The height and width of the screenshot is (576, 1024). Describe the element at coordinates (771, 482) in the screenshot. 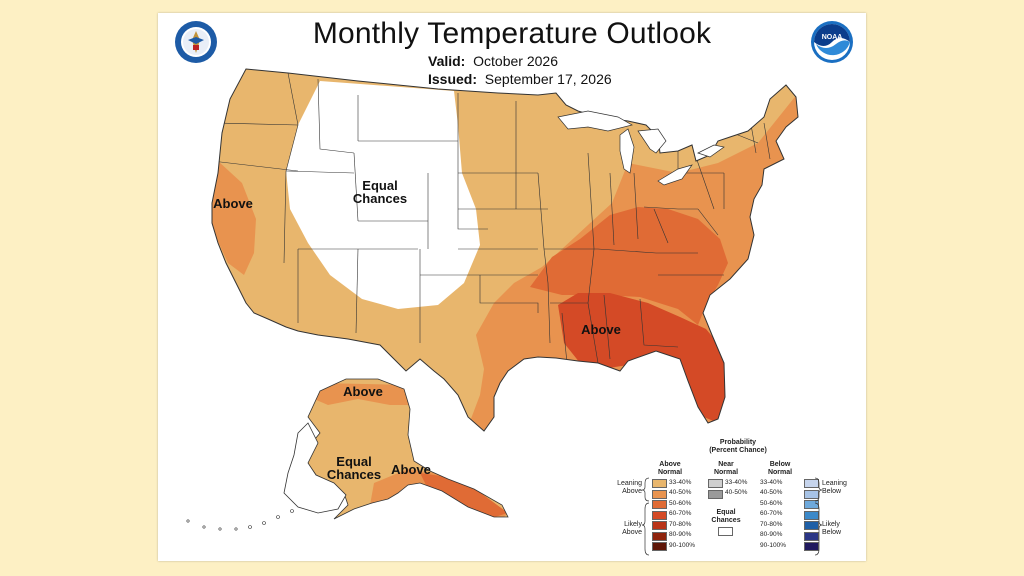

I see `below-range-label-0: 33-40%` at that location.